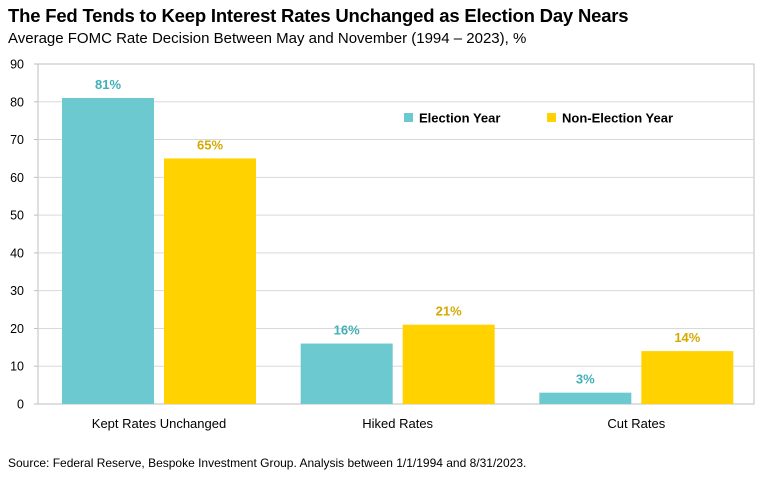 Image resolution: width=766 pixels, height=479 pixels. I want to click on legend-label: Election Year, so click(459, 118).